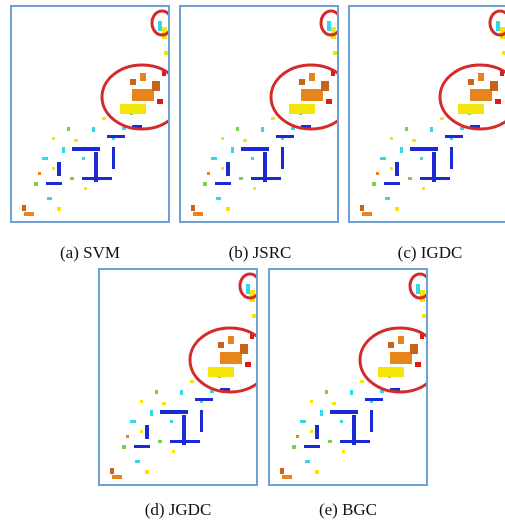  What do you see at coordinates (426, 114) in the screenshot?
I see `classification-map-igdc` at bounding box center [426, 114].